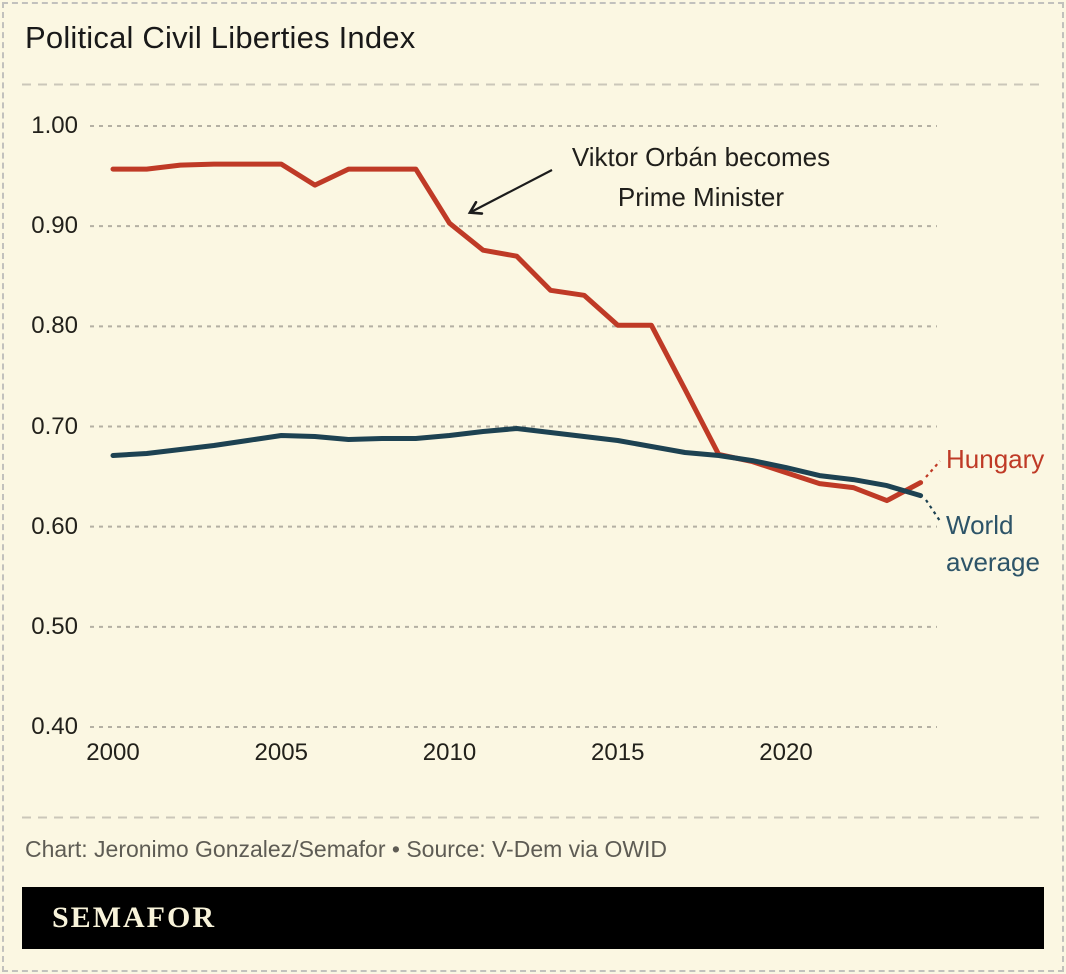 The width and height of the screenshot is (1066, 974). I want to click on y-tick-label: 0.50, so click(54, 626).